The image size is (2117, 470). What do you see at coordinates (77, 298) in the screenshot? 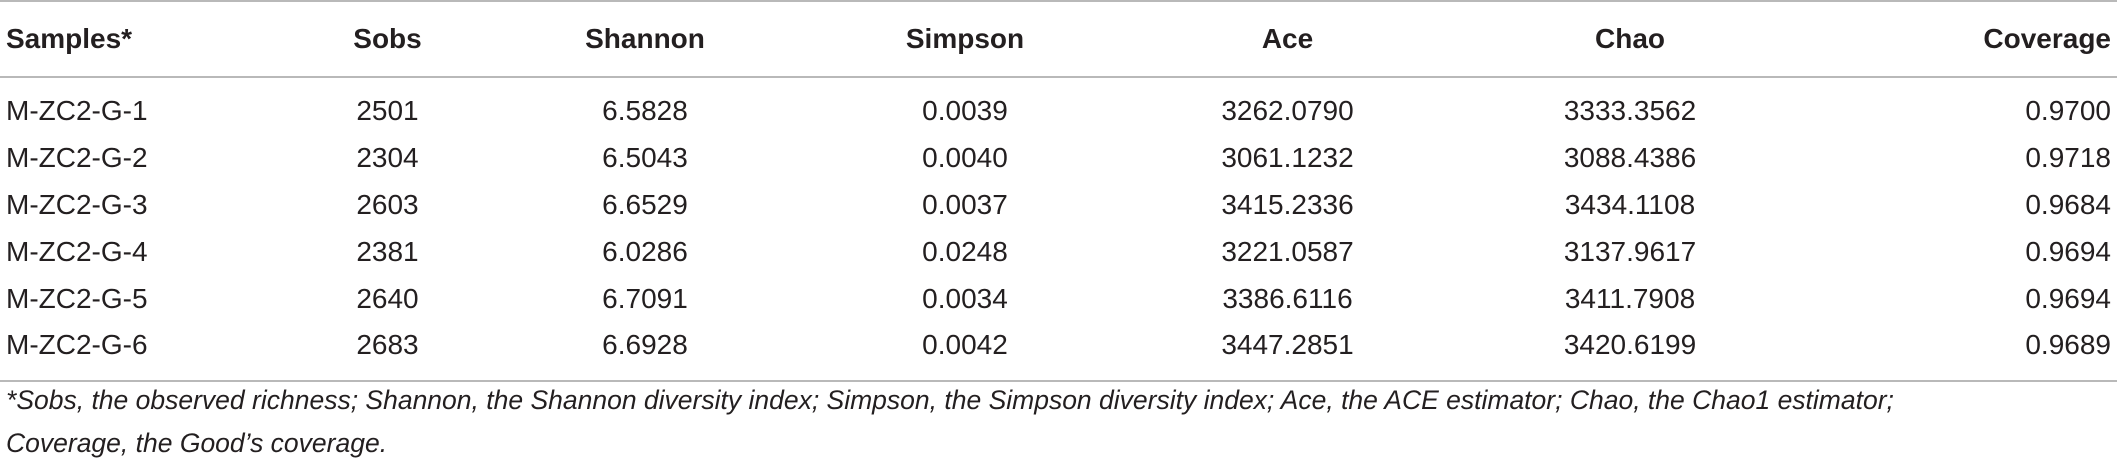
I see `cell-sample: M-ZC2-G-5` at bounding box center [77, 298].